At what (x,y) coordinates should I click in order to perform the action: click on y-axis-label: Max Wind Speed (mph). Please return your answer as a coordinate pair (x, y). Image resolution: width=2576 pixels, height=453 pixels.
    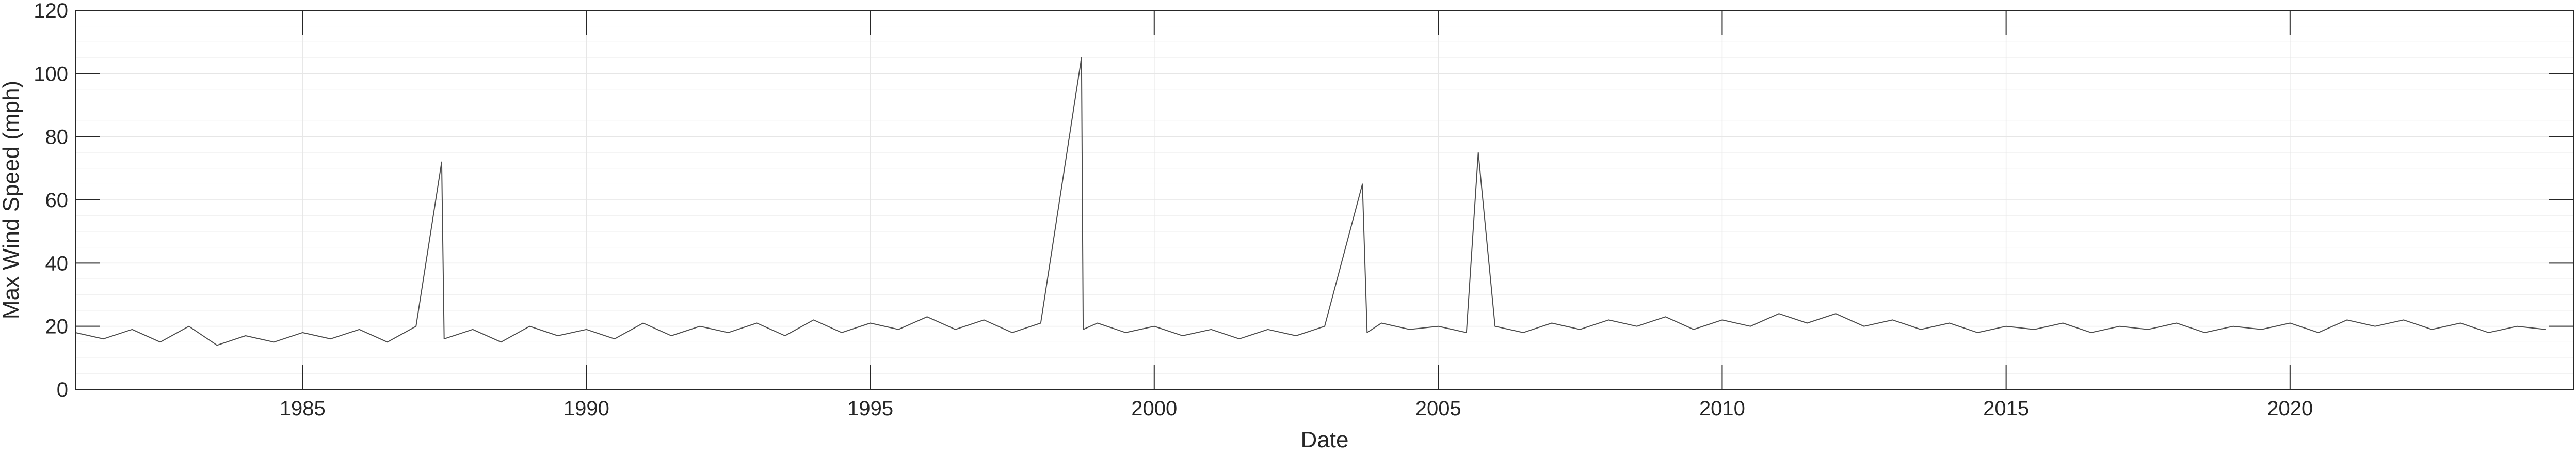
    Looking at the image, I should click on (12, 200).